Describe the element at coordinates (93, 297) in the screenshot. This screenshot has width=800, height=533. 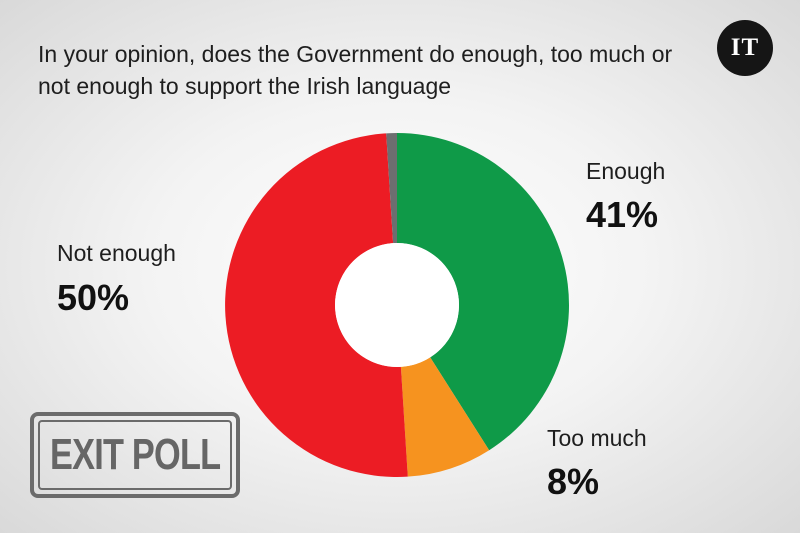
I see `value-not-enough: 50%` at that location.